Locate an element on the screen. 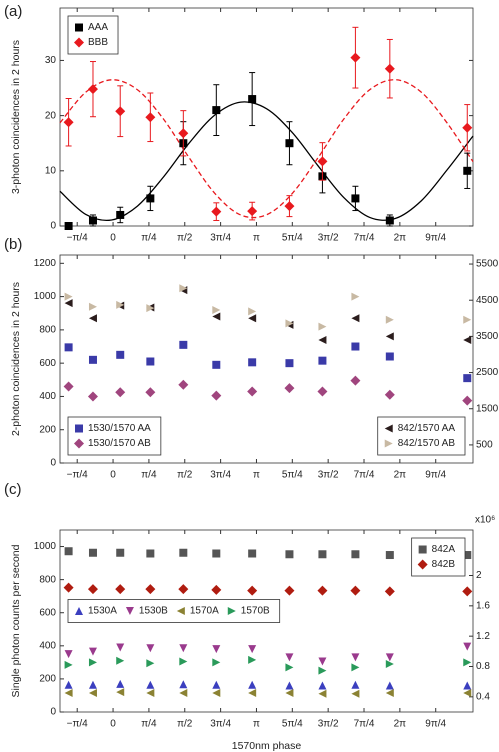  legend-label: 842B is located at coordinates (444, 564).